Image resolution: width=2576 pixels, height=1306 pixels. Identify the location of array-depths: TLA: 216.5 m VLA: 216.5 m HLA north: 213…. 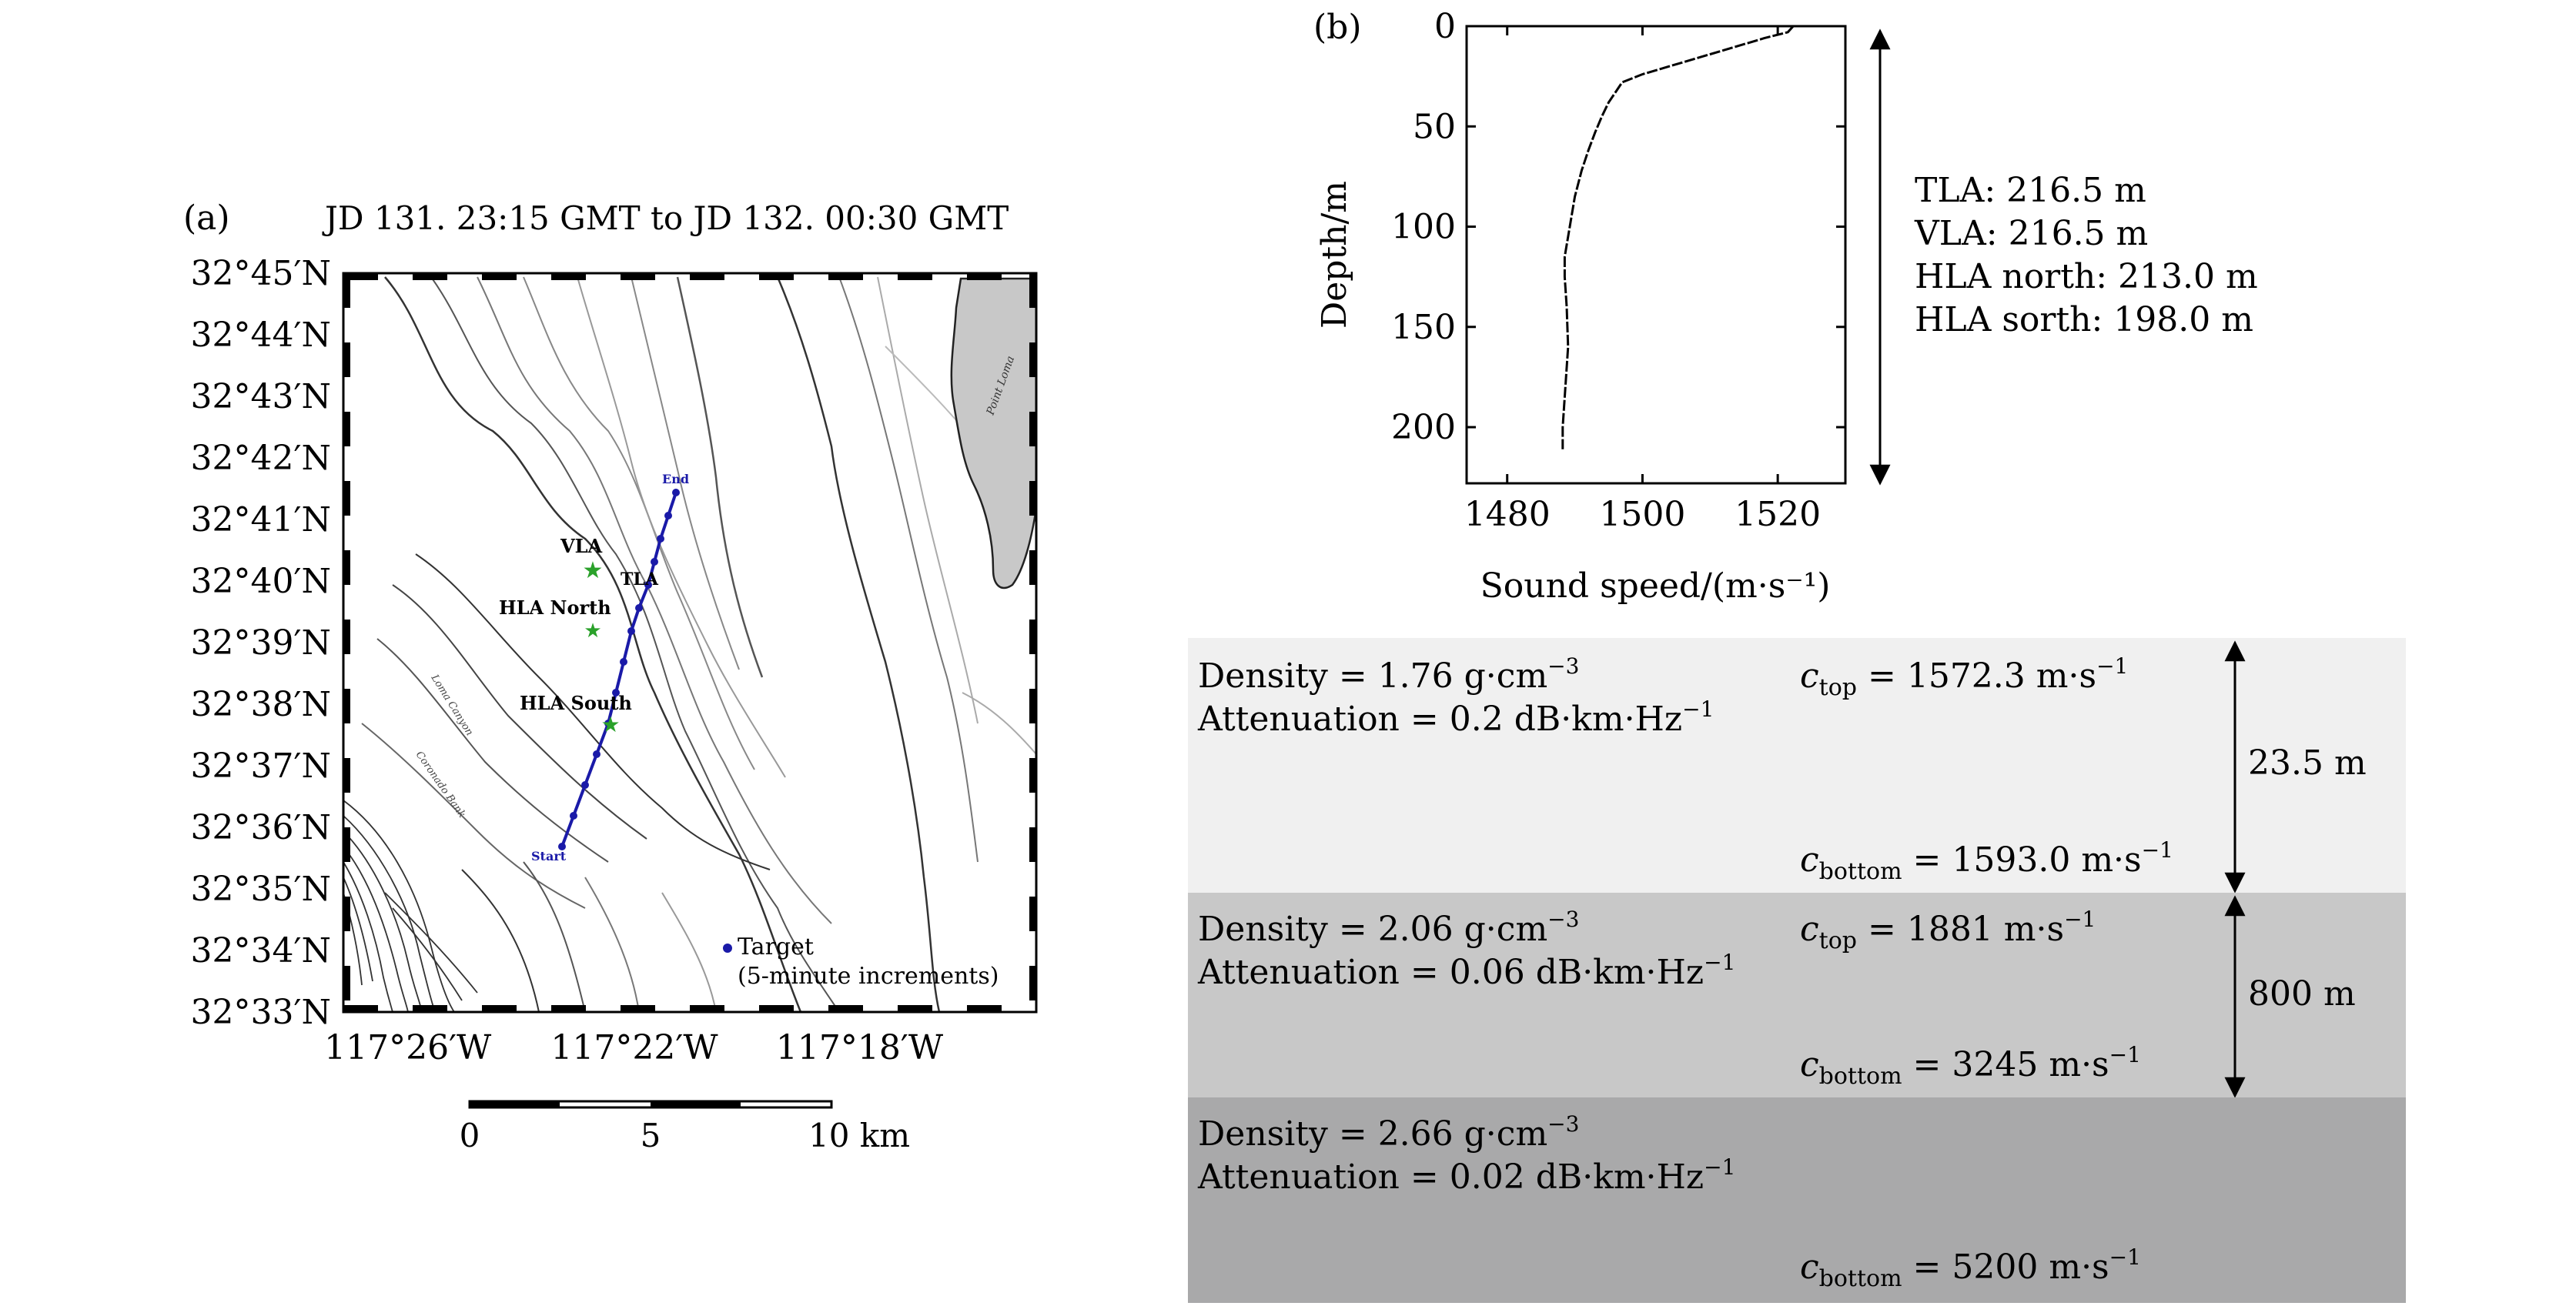
(2086, 255).